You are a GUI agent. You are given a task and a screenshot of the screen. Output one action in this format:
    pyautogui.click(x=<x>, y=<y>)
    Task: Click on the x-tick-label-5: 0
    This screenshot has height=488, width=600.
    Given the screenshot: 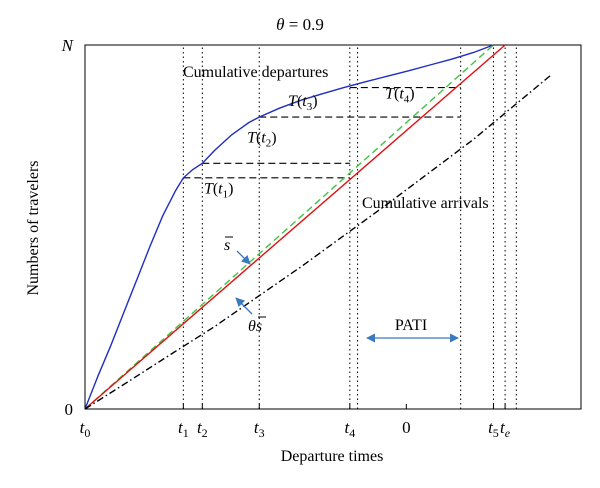 What is the action you would take?
    pyautogui.click(x=406, y=427)
    